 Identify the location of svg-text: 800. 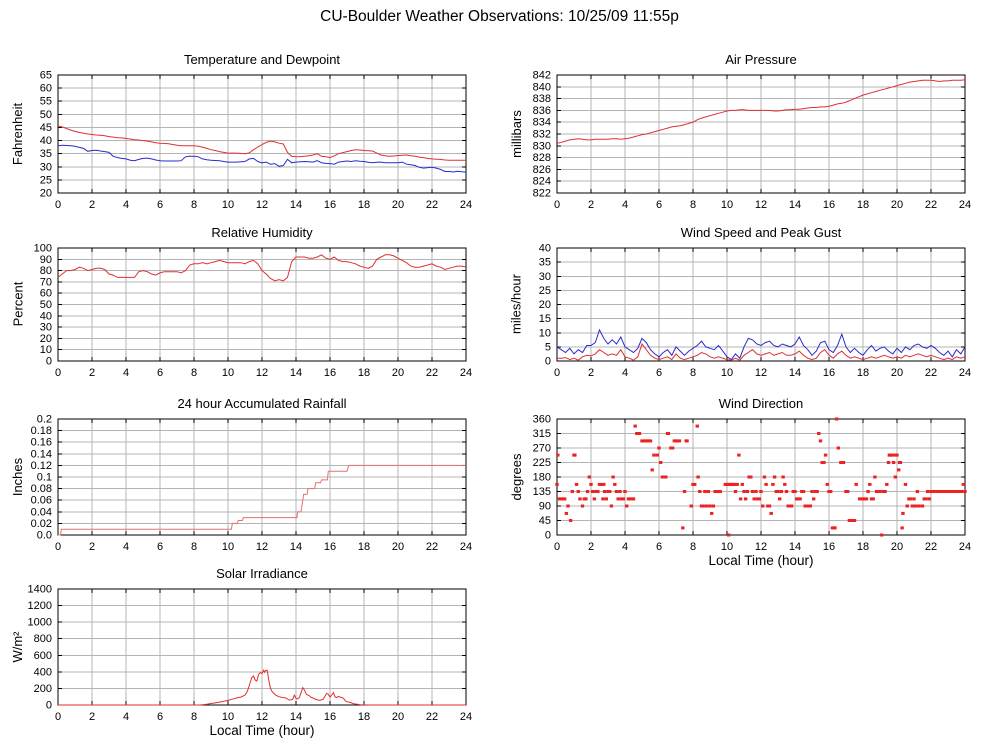
(43, 639).